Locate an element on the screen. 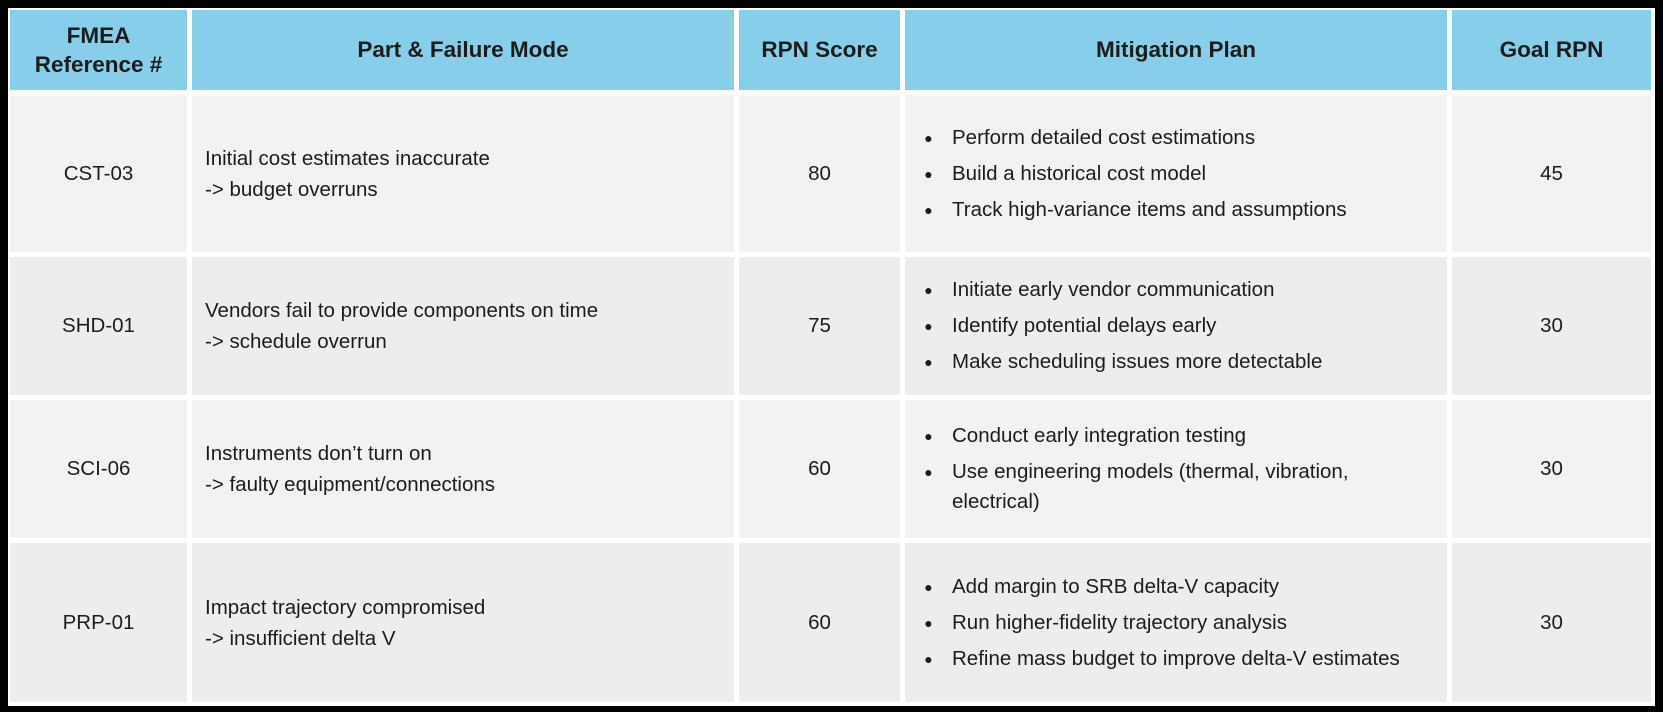  column-header-rpn-score: RPN Score is located at coordinates (819, 50).